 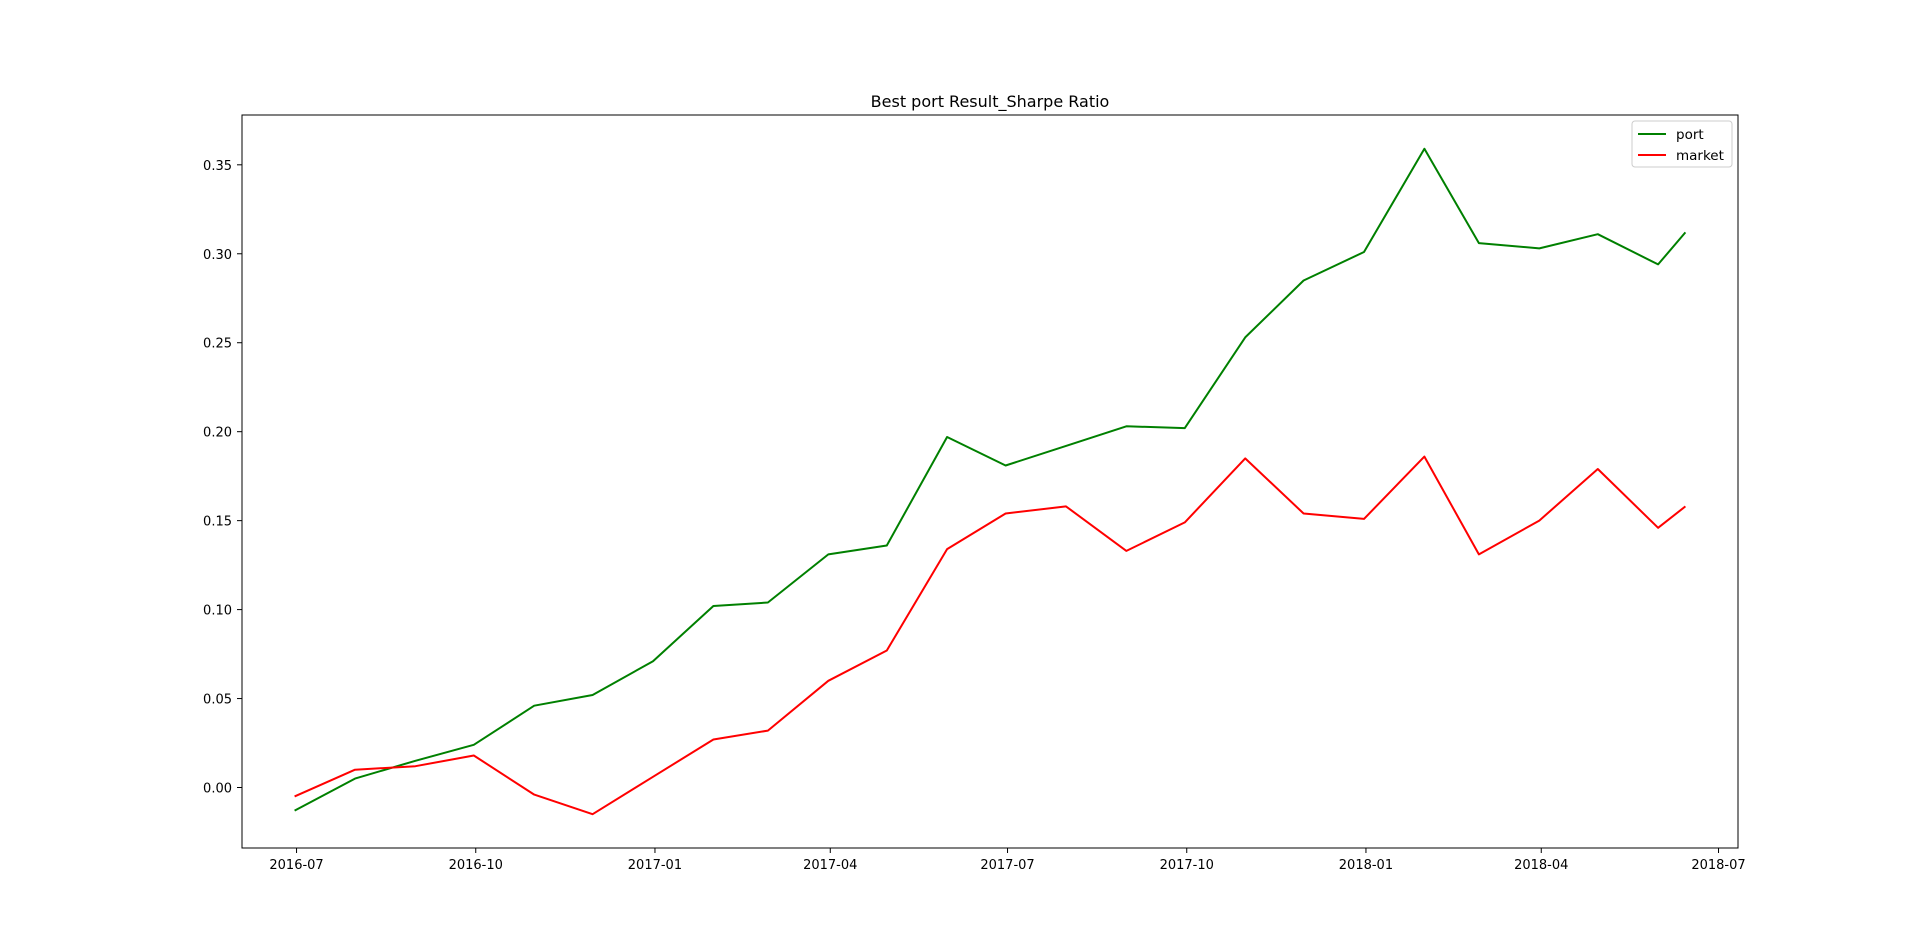 What do you see at coordinates (217, 166) in the screenshot?
I see `y-tick-label: 0.35` at bounding box center [217, 166].